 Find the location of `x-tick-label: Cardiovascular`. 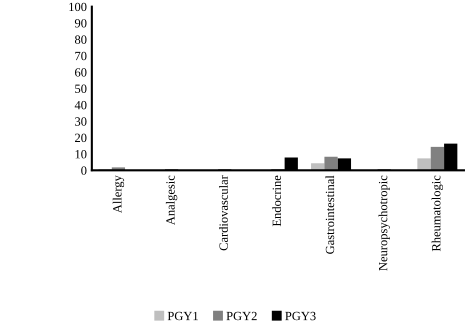

x-tick-label: Cardiovascular is located at coordinates (223, 212).